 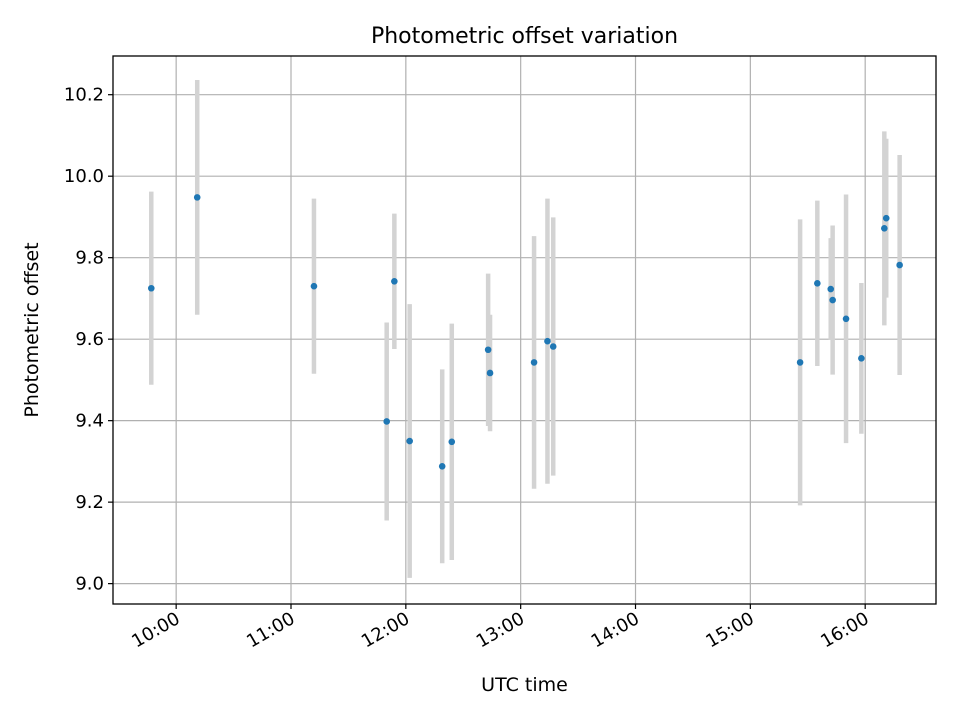 What do you see at coordinates (89, 339) in the screenshot?
I see `y-tick-label: 9.6` at bounding box center [89, 339].